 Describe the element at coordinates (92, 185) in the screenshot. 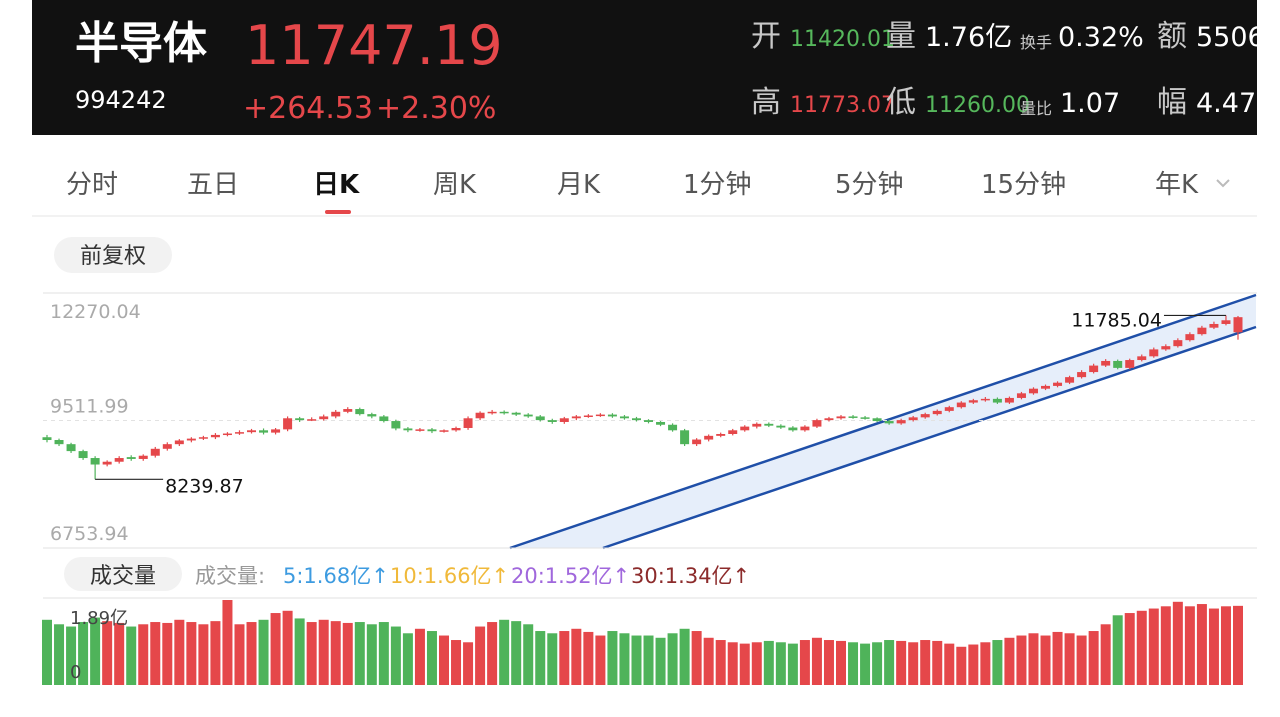

I see `tab: 分时` at that location.